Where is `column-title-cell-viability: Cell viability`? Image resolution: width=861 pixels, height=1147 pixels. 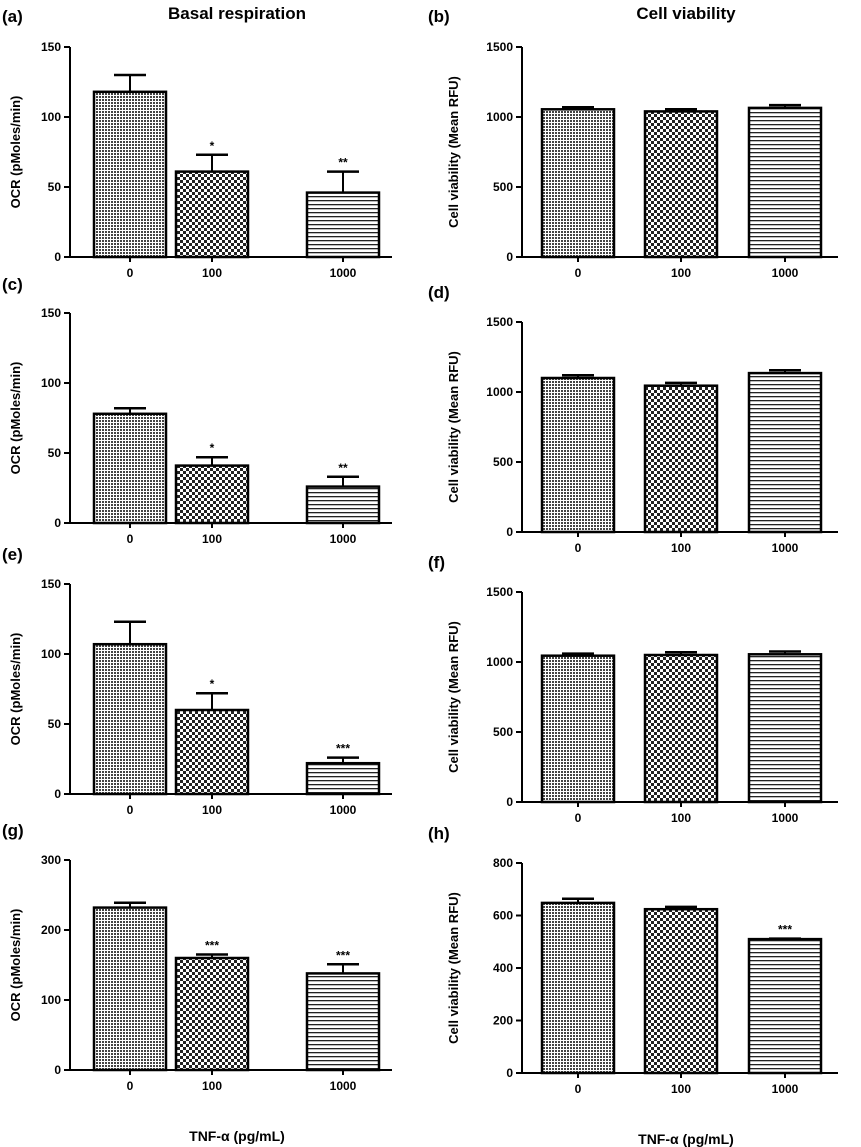 column-title-cell-viability: Cell viability is located at coordinates (686, 13).